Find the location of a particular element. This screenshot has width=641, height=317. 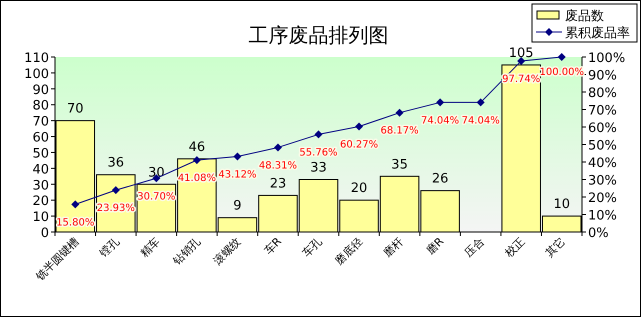

y2-tick-label: 80% is located at coordinates (602, 93).